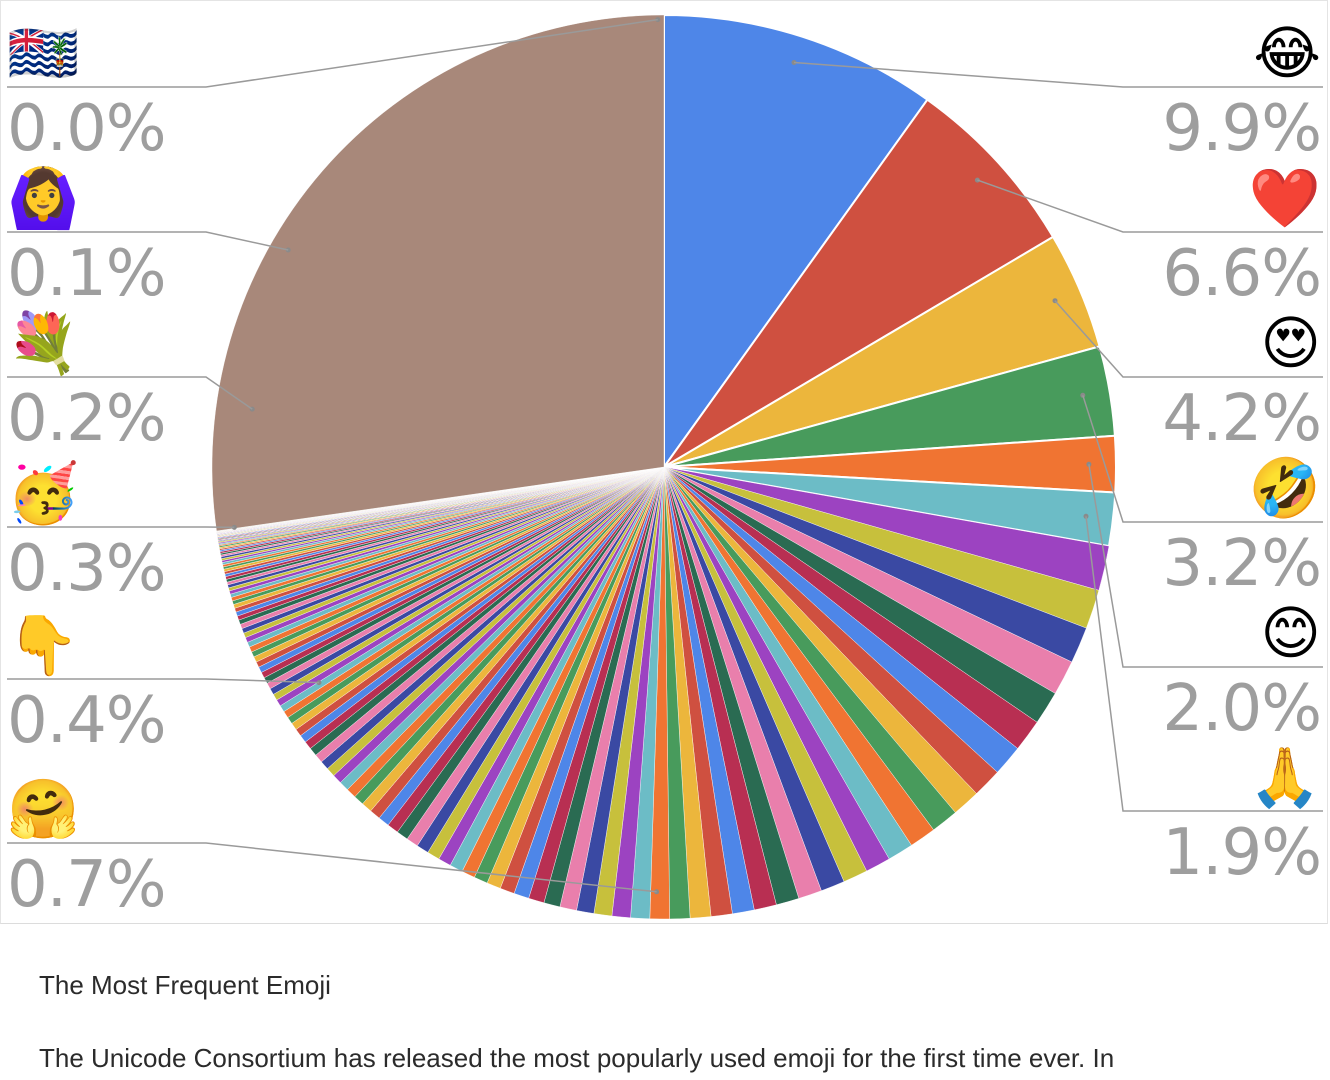  What do you see at coordinates (86, 129) in the screenshot?
I see `percent-label: 0.0%` at bounding box center [86, 129].